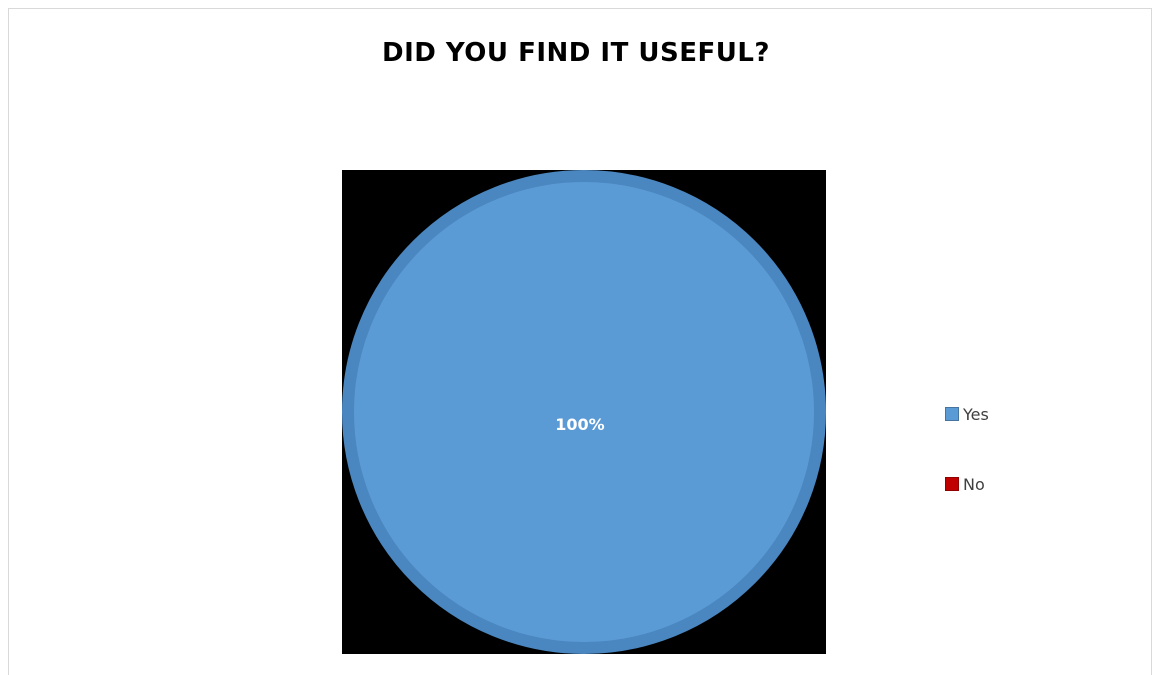  I want to click on pie-data-labels: 100%, so click(579, 424).